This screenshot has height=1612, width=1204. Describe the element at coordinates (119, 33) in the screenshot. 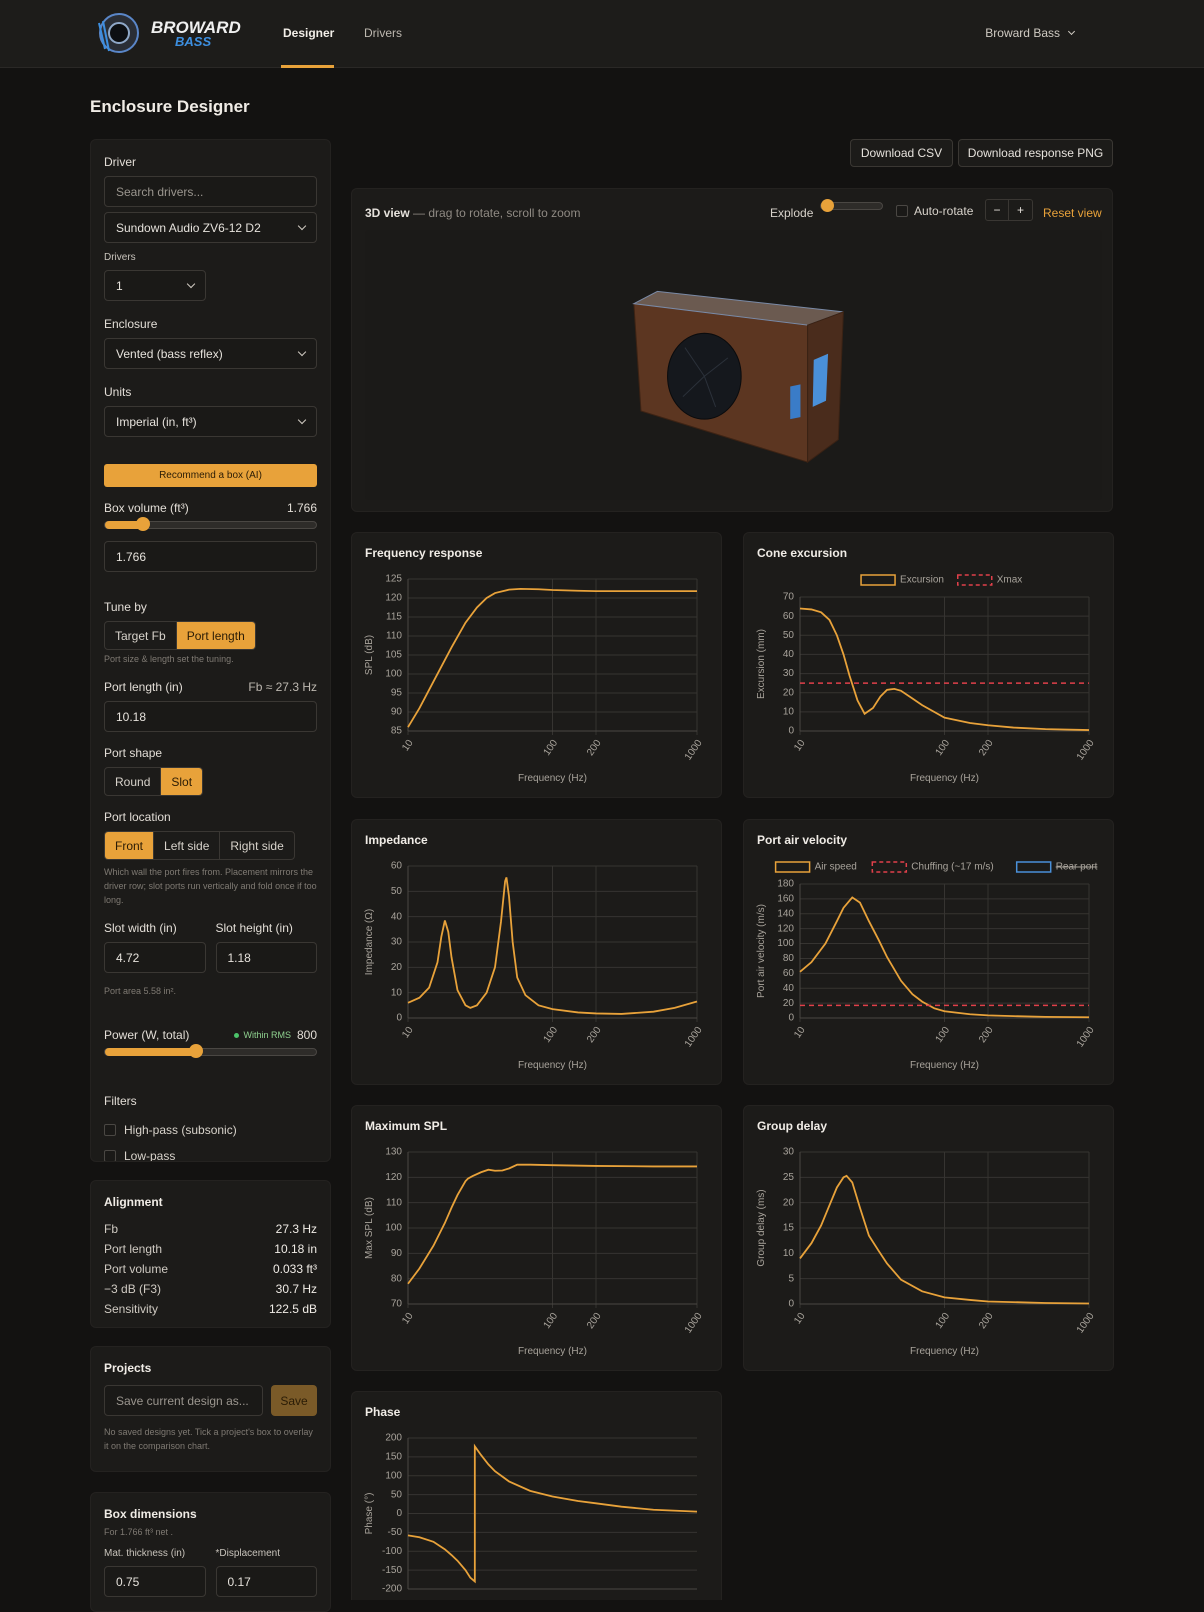

I see `circle` at that location.